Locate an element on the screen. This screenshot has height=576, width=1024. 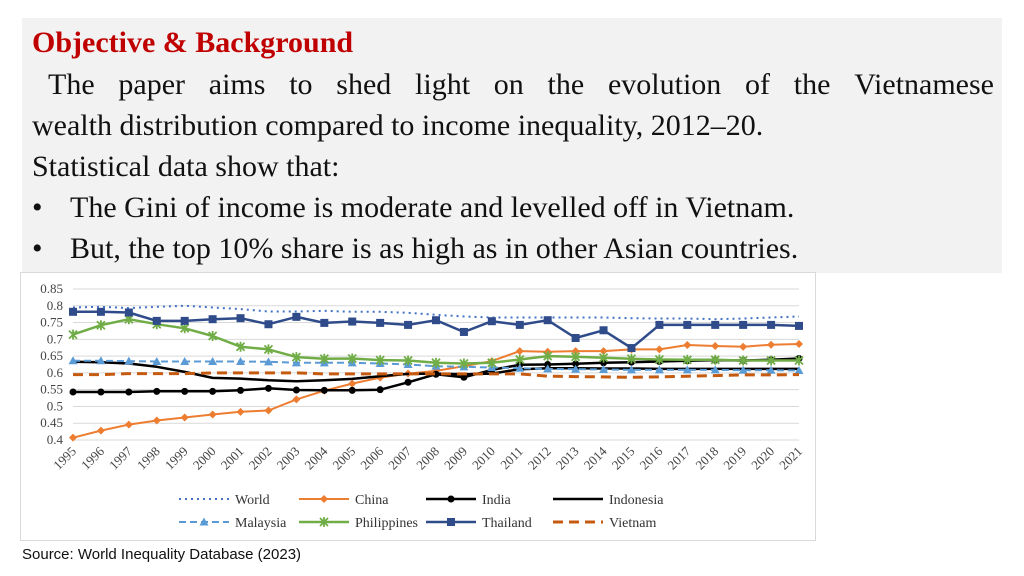
legend-label: Malaysia is located at coordinates (261, 523).